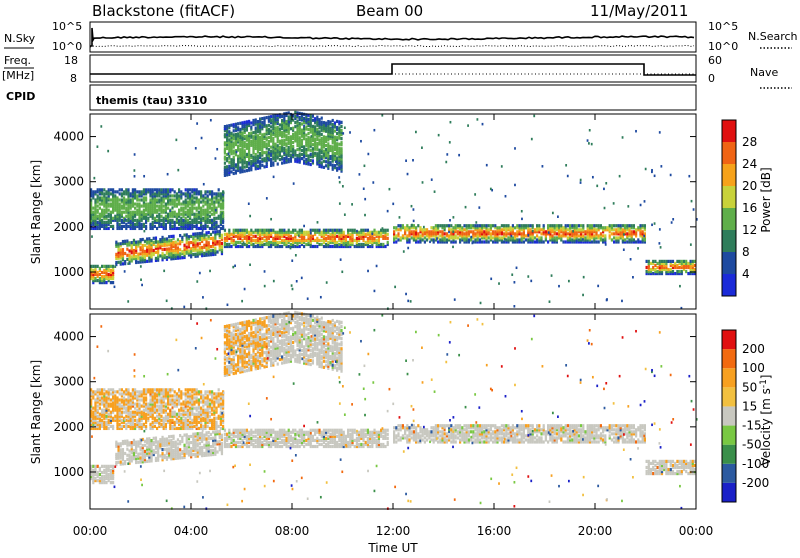 The height and width of the screenshot is (558, 800). Describe the element at coordinates (68, 137) in the screenshot. I see `range-tick-label: 4000` at that location.